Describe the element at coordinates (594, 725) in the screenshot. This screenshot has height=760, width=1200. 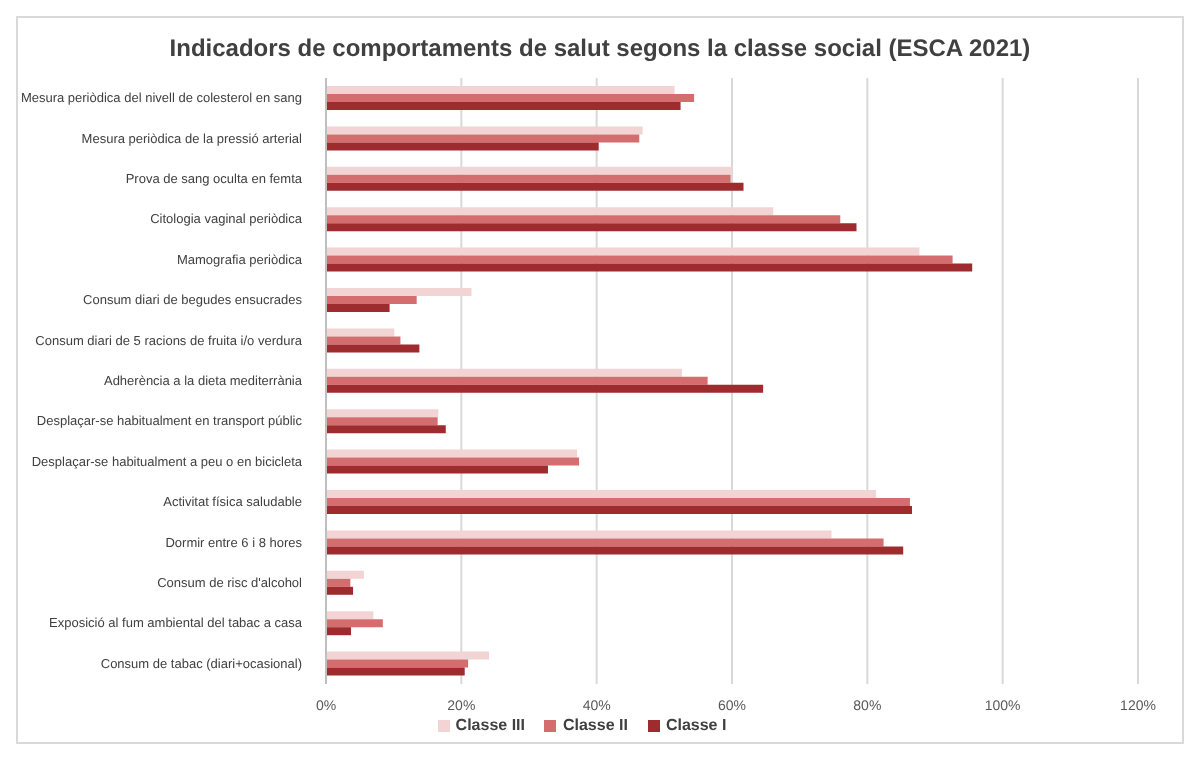
I see `legend-label: Classe II` at that location.